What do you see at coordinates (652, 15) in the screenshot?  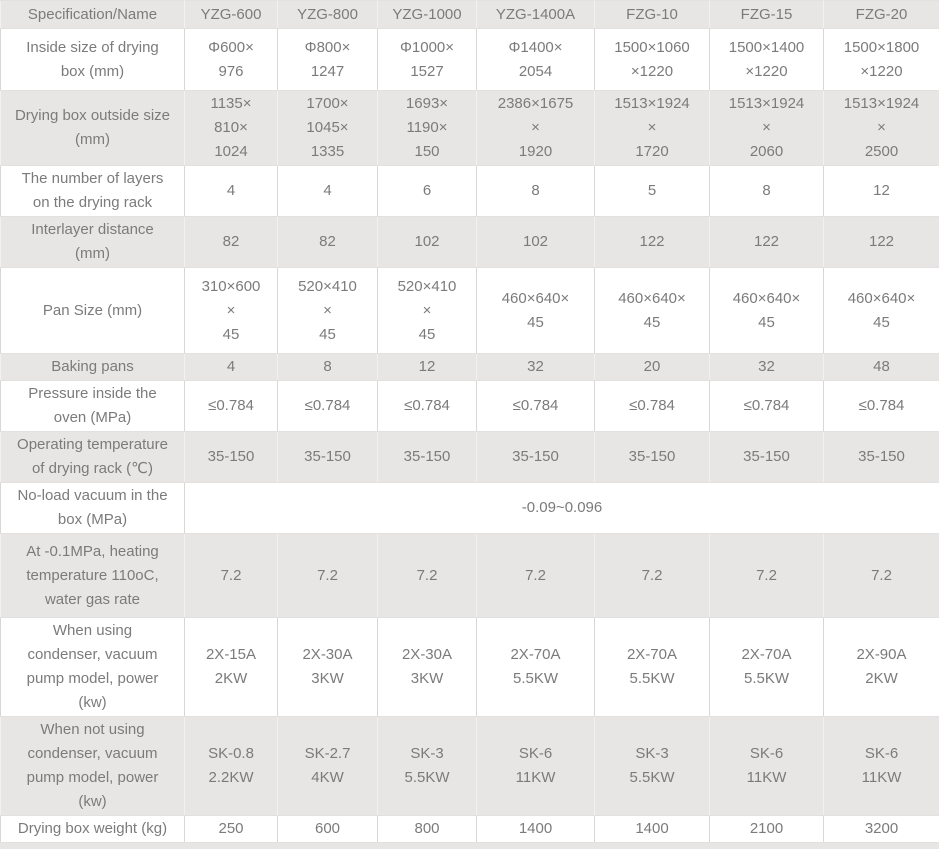 I see `model-column-header: FZG-10` at bounding box center [652, 15].